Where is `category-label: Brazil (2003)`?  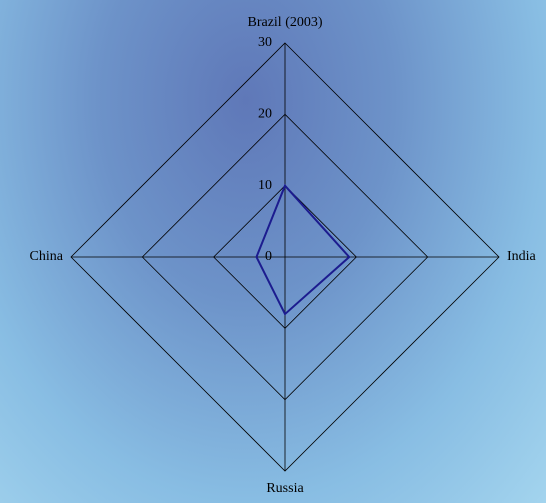
category-label: Brazil (2003) is located at coordinates (284, 22).